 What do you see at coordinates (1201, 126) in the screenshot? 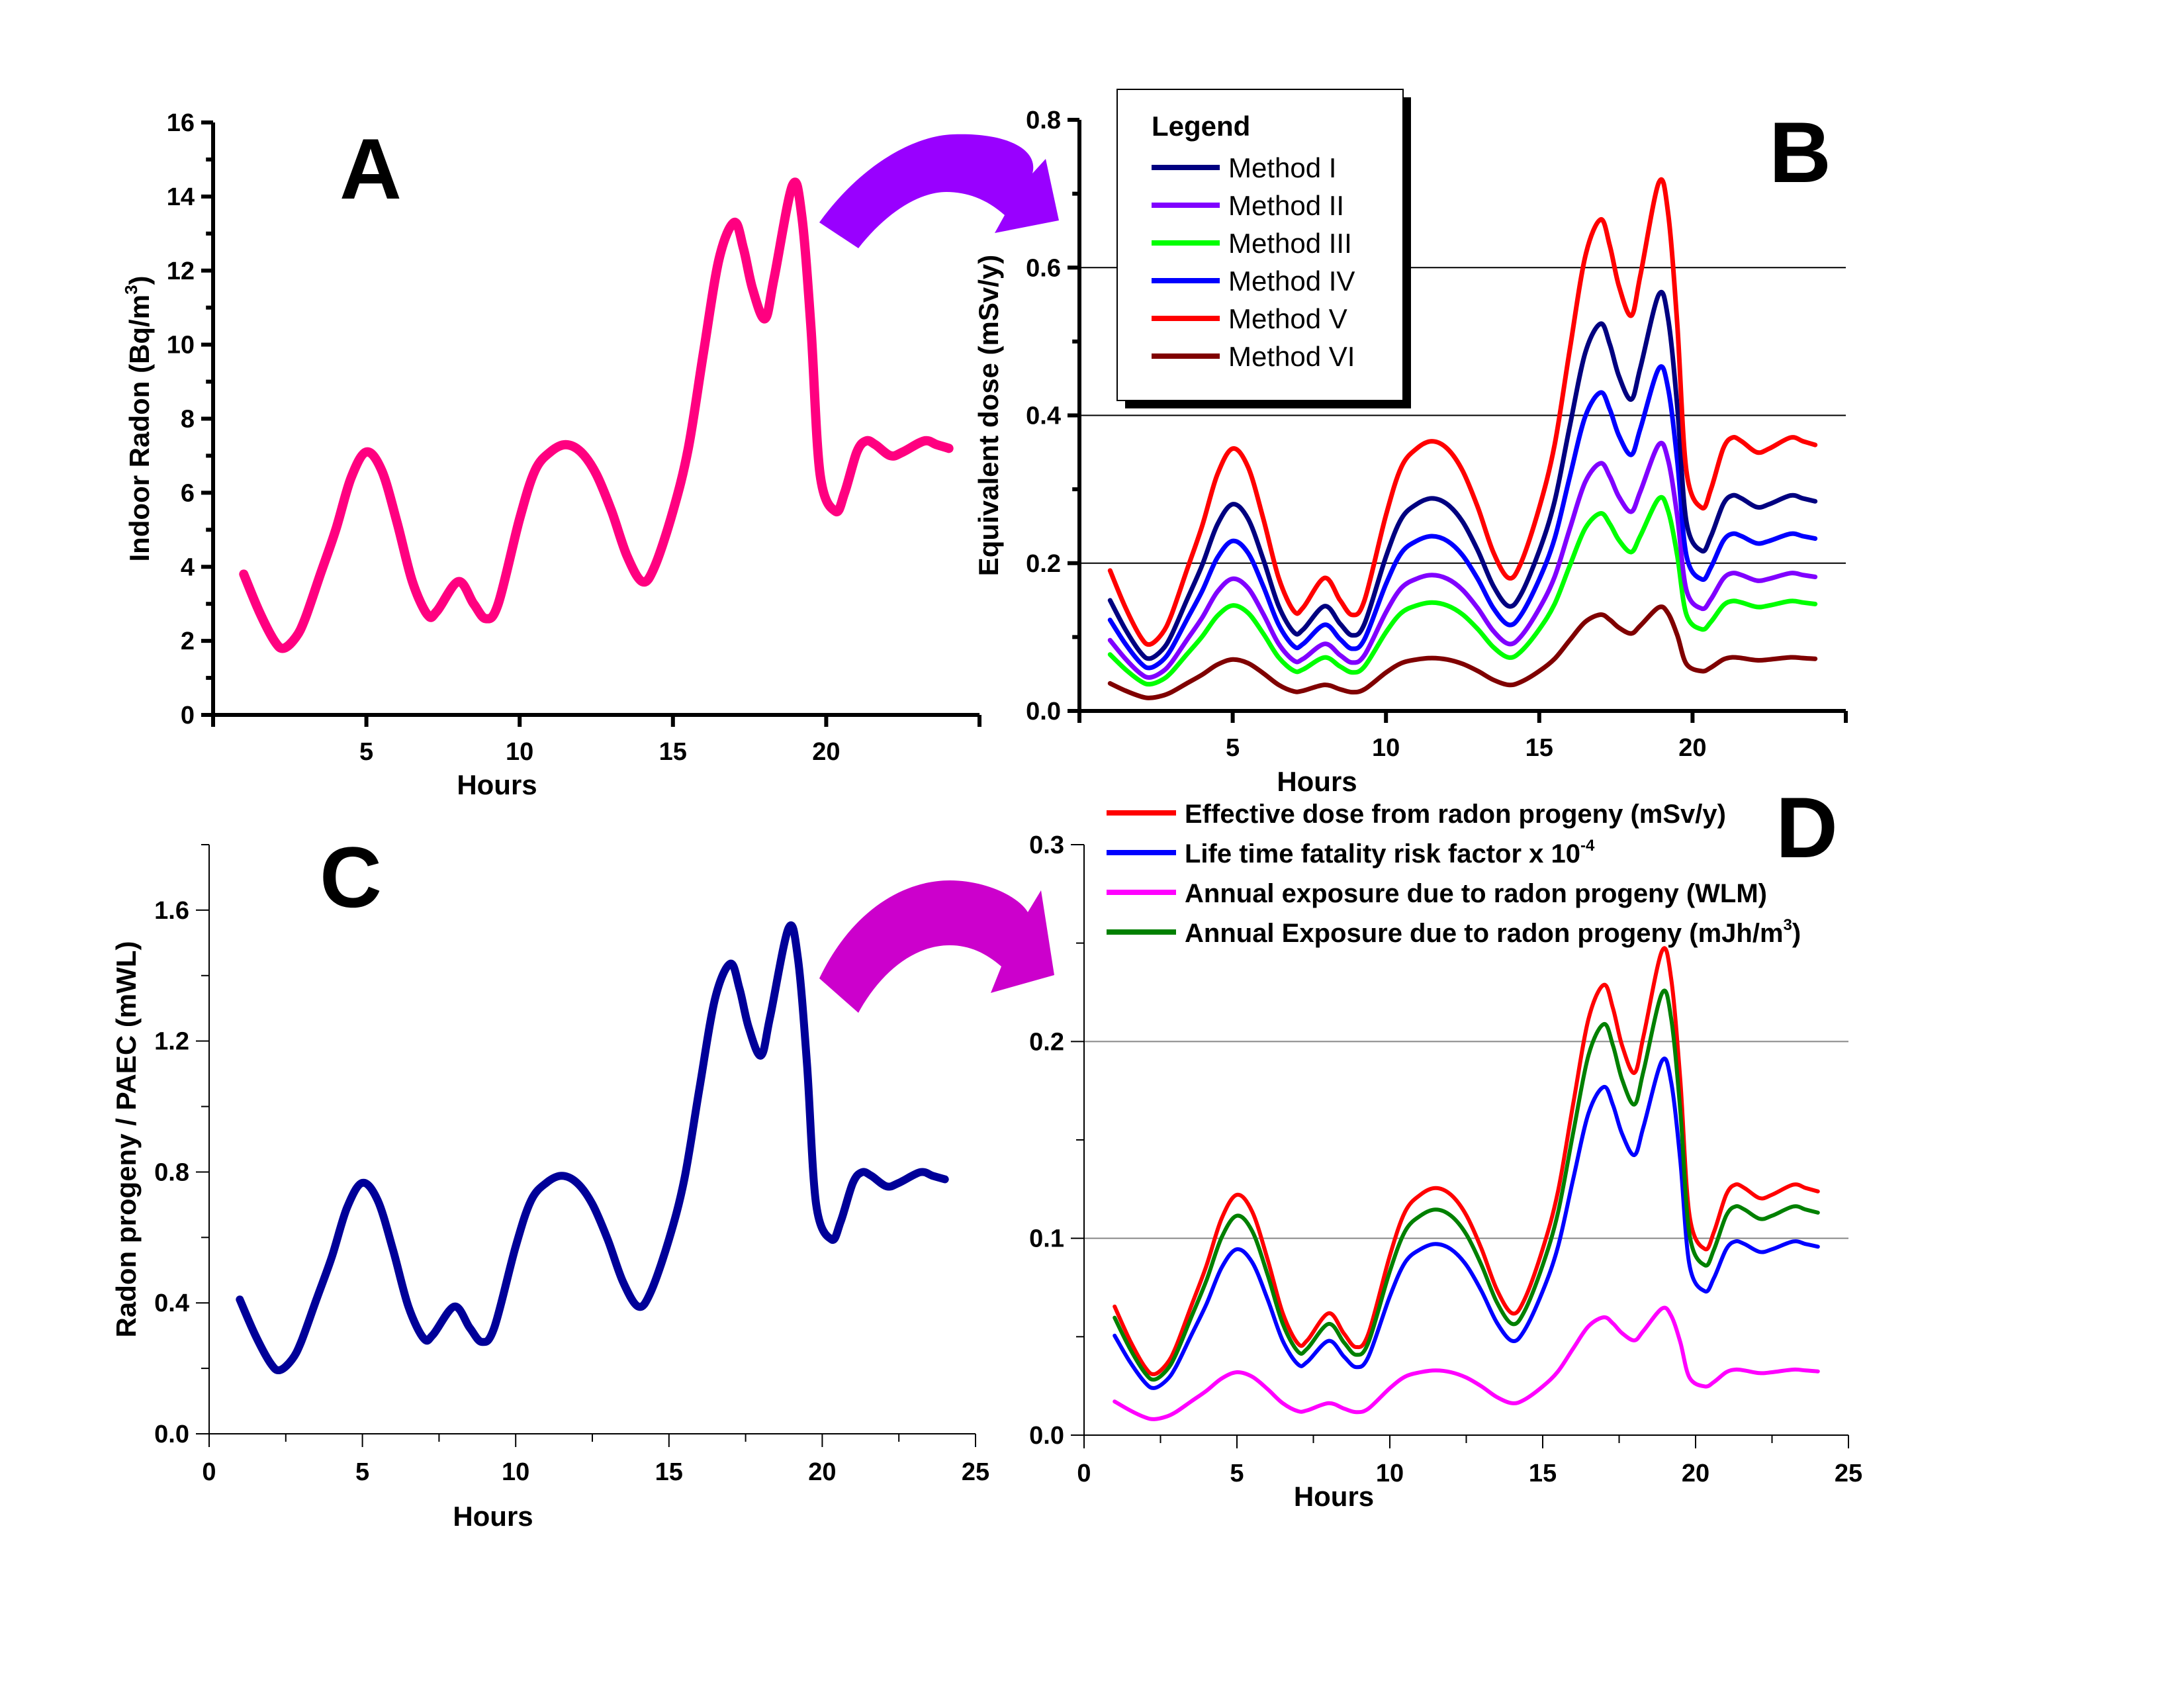
I see `legend-title: Legend` at bounding box center [1201, 126].